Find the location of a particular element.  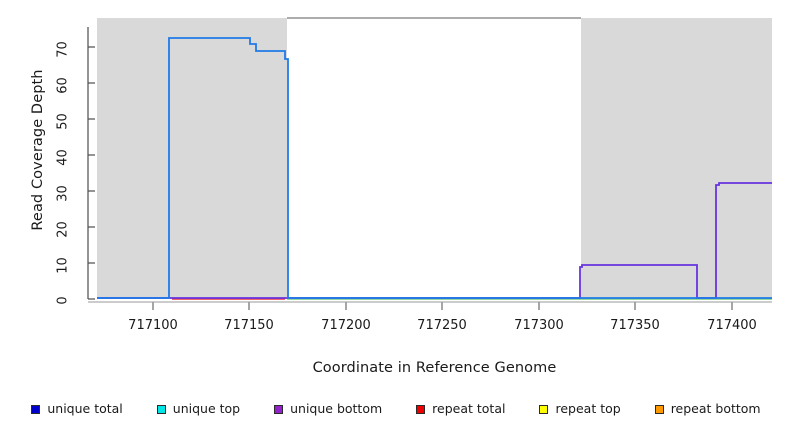

legend-label: repeat bottom is located at coordinates (715, 408).